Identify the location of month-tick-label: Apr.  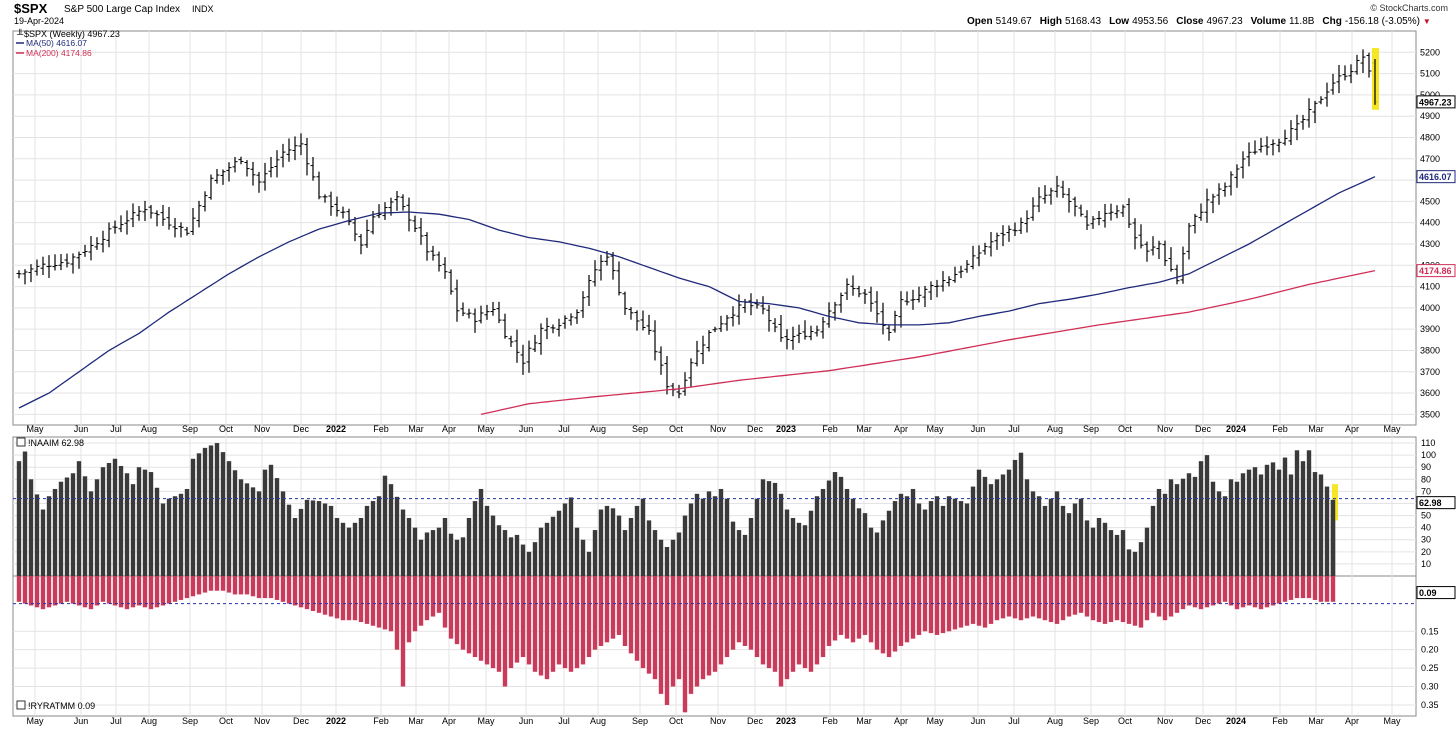
(449, 721).